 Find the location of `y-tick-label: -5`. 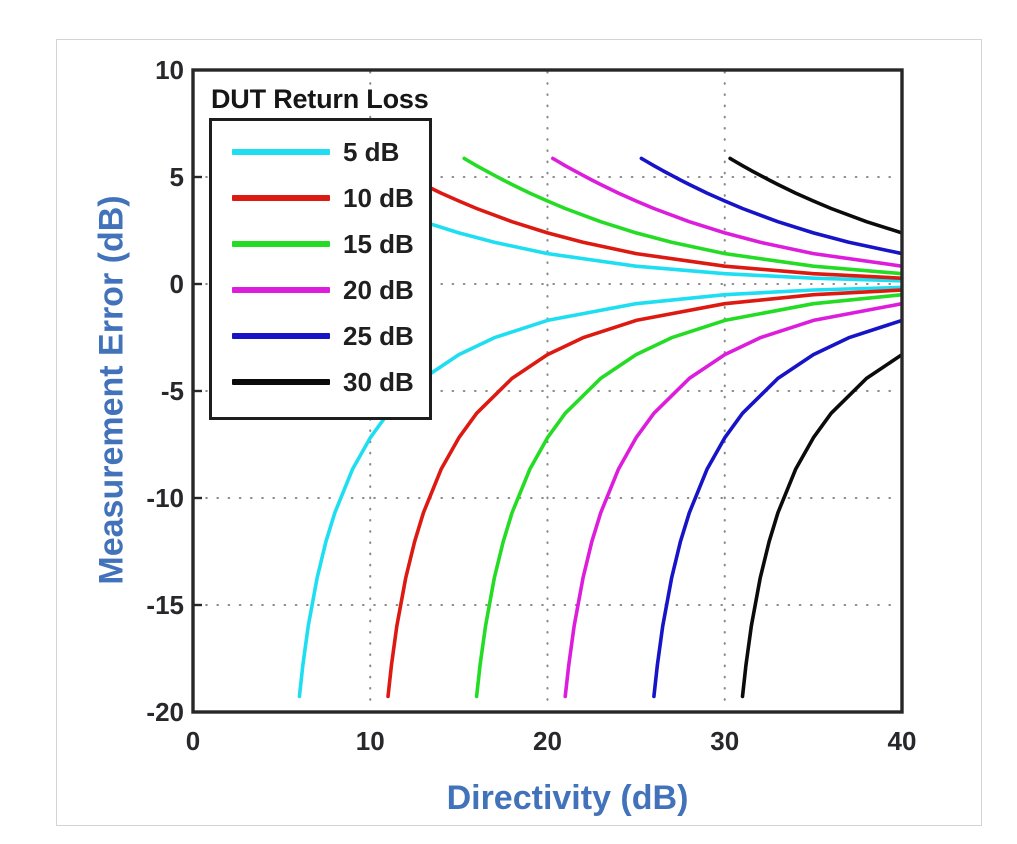

y-tick-label: -5 is located at coordinates (172, 391).